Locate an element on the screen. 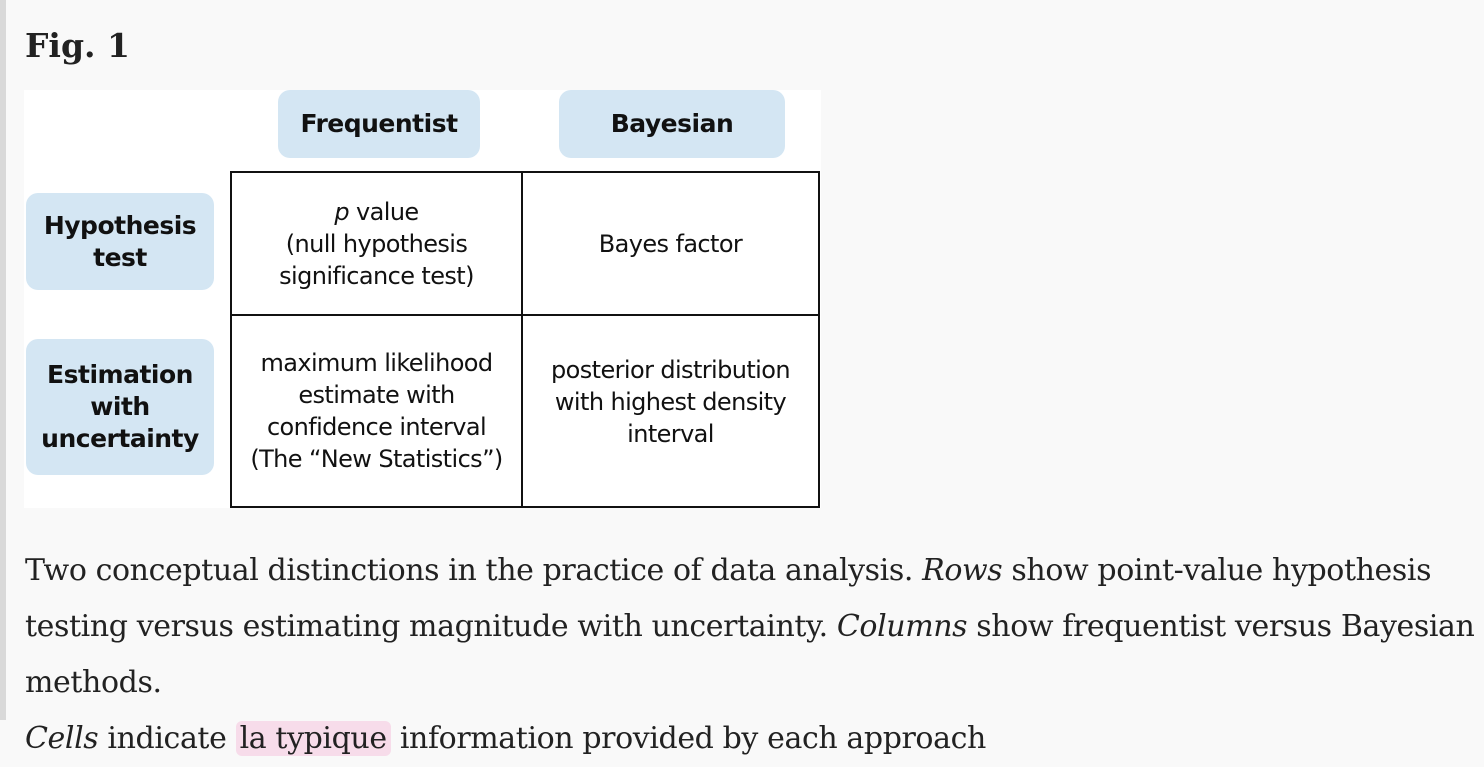 The width and height of the screenshot is (1484, 767). cell-line: confidence interval is located at coordinates (376, 427).